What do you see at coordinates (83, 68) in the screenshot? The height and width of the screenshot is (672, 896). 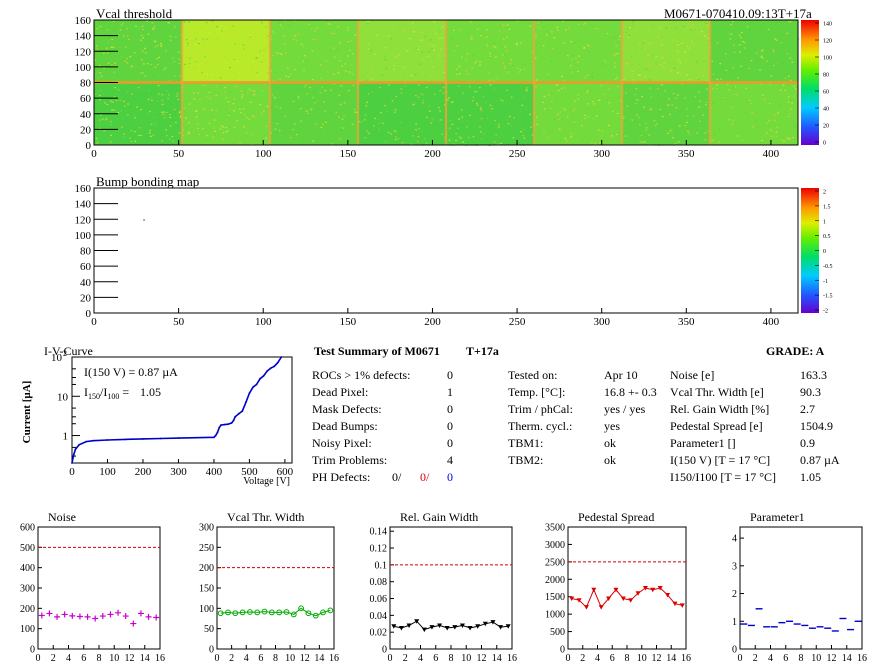 I see `y-tick-label: 100` at bounding box center [83, 68].